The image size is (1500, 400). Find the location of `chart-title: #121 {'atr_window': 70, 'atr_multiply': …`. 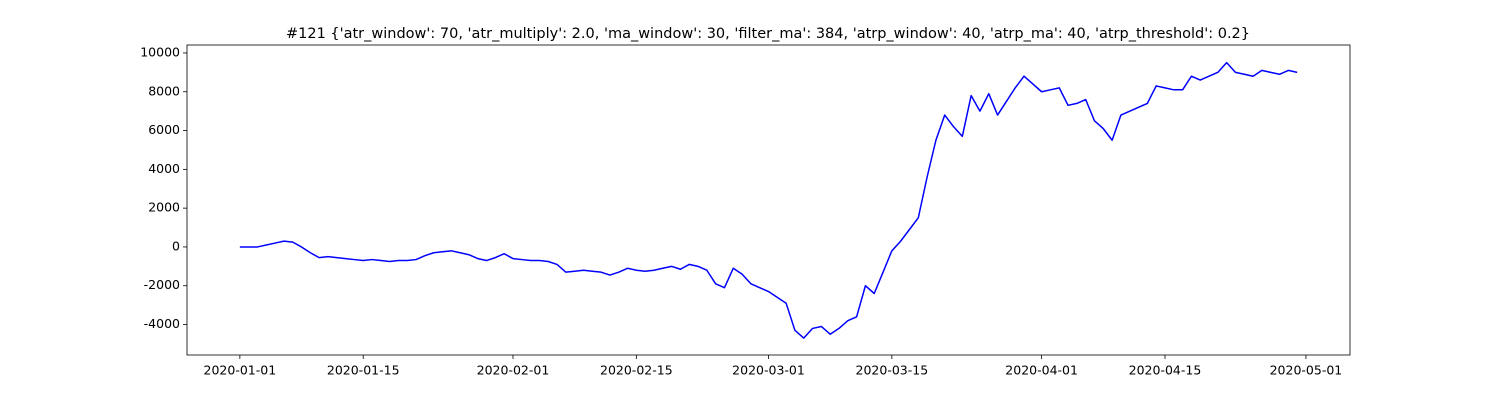

chart-title: #121 {'atr_window': 70, 'atr_multiply': … is located at coordinates (768, 34).